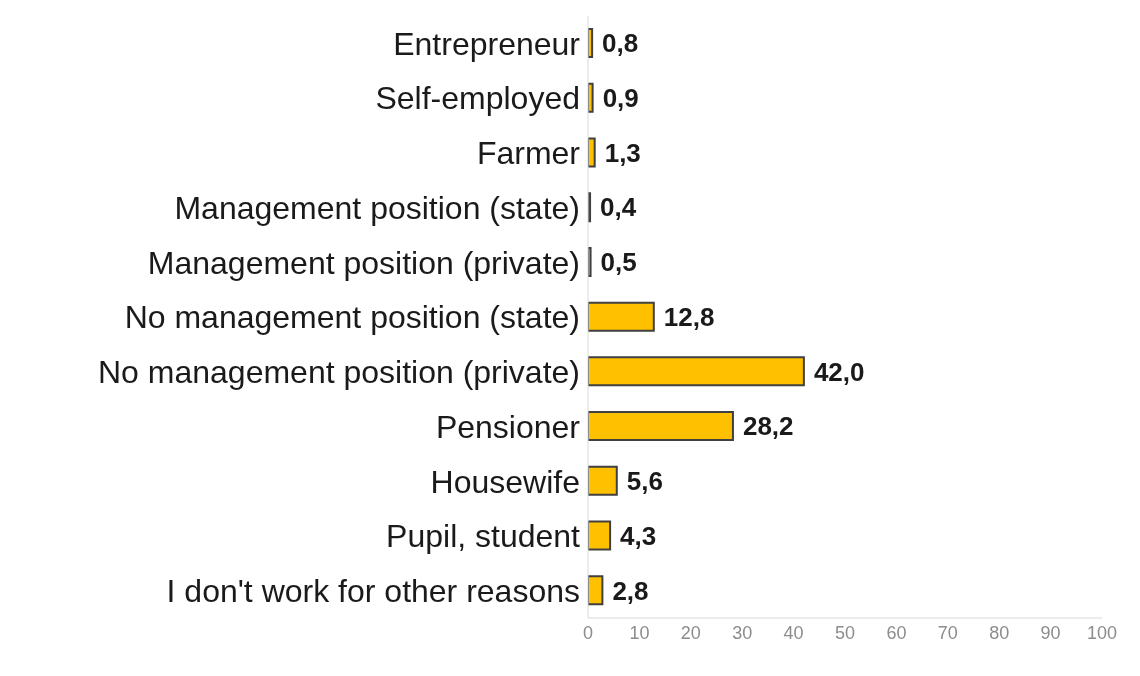 The width and height of the screenshot is (1140, 676). Describe the element at coordinates (638, 535) in the screenshot. I see `data-label: 4,3` at that location.